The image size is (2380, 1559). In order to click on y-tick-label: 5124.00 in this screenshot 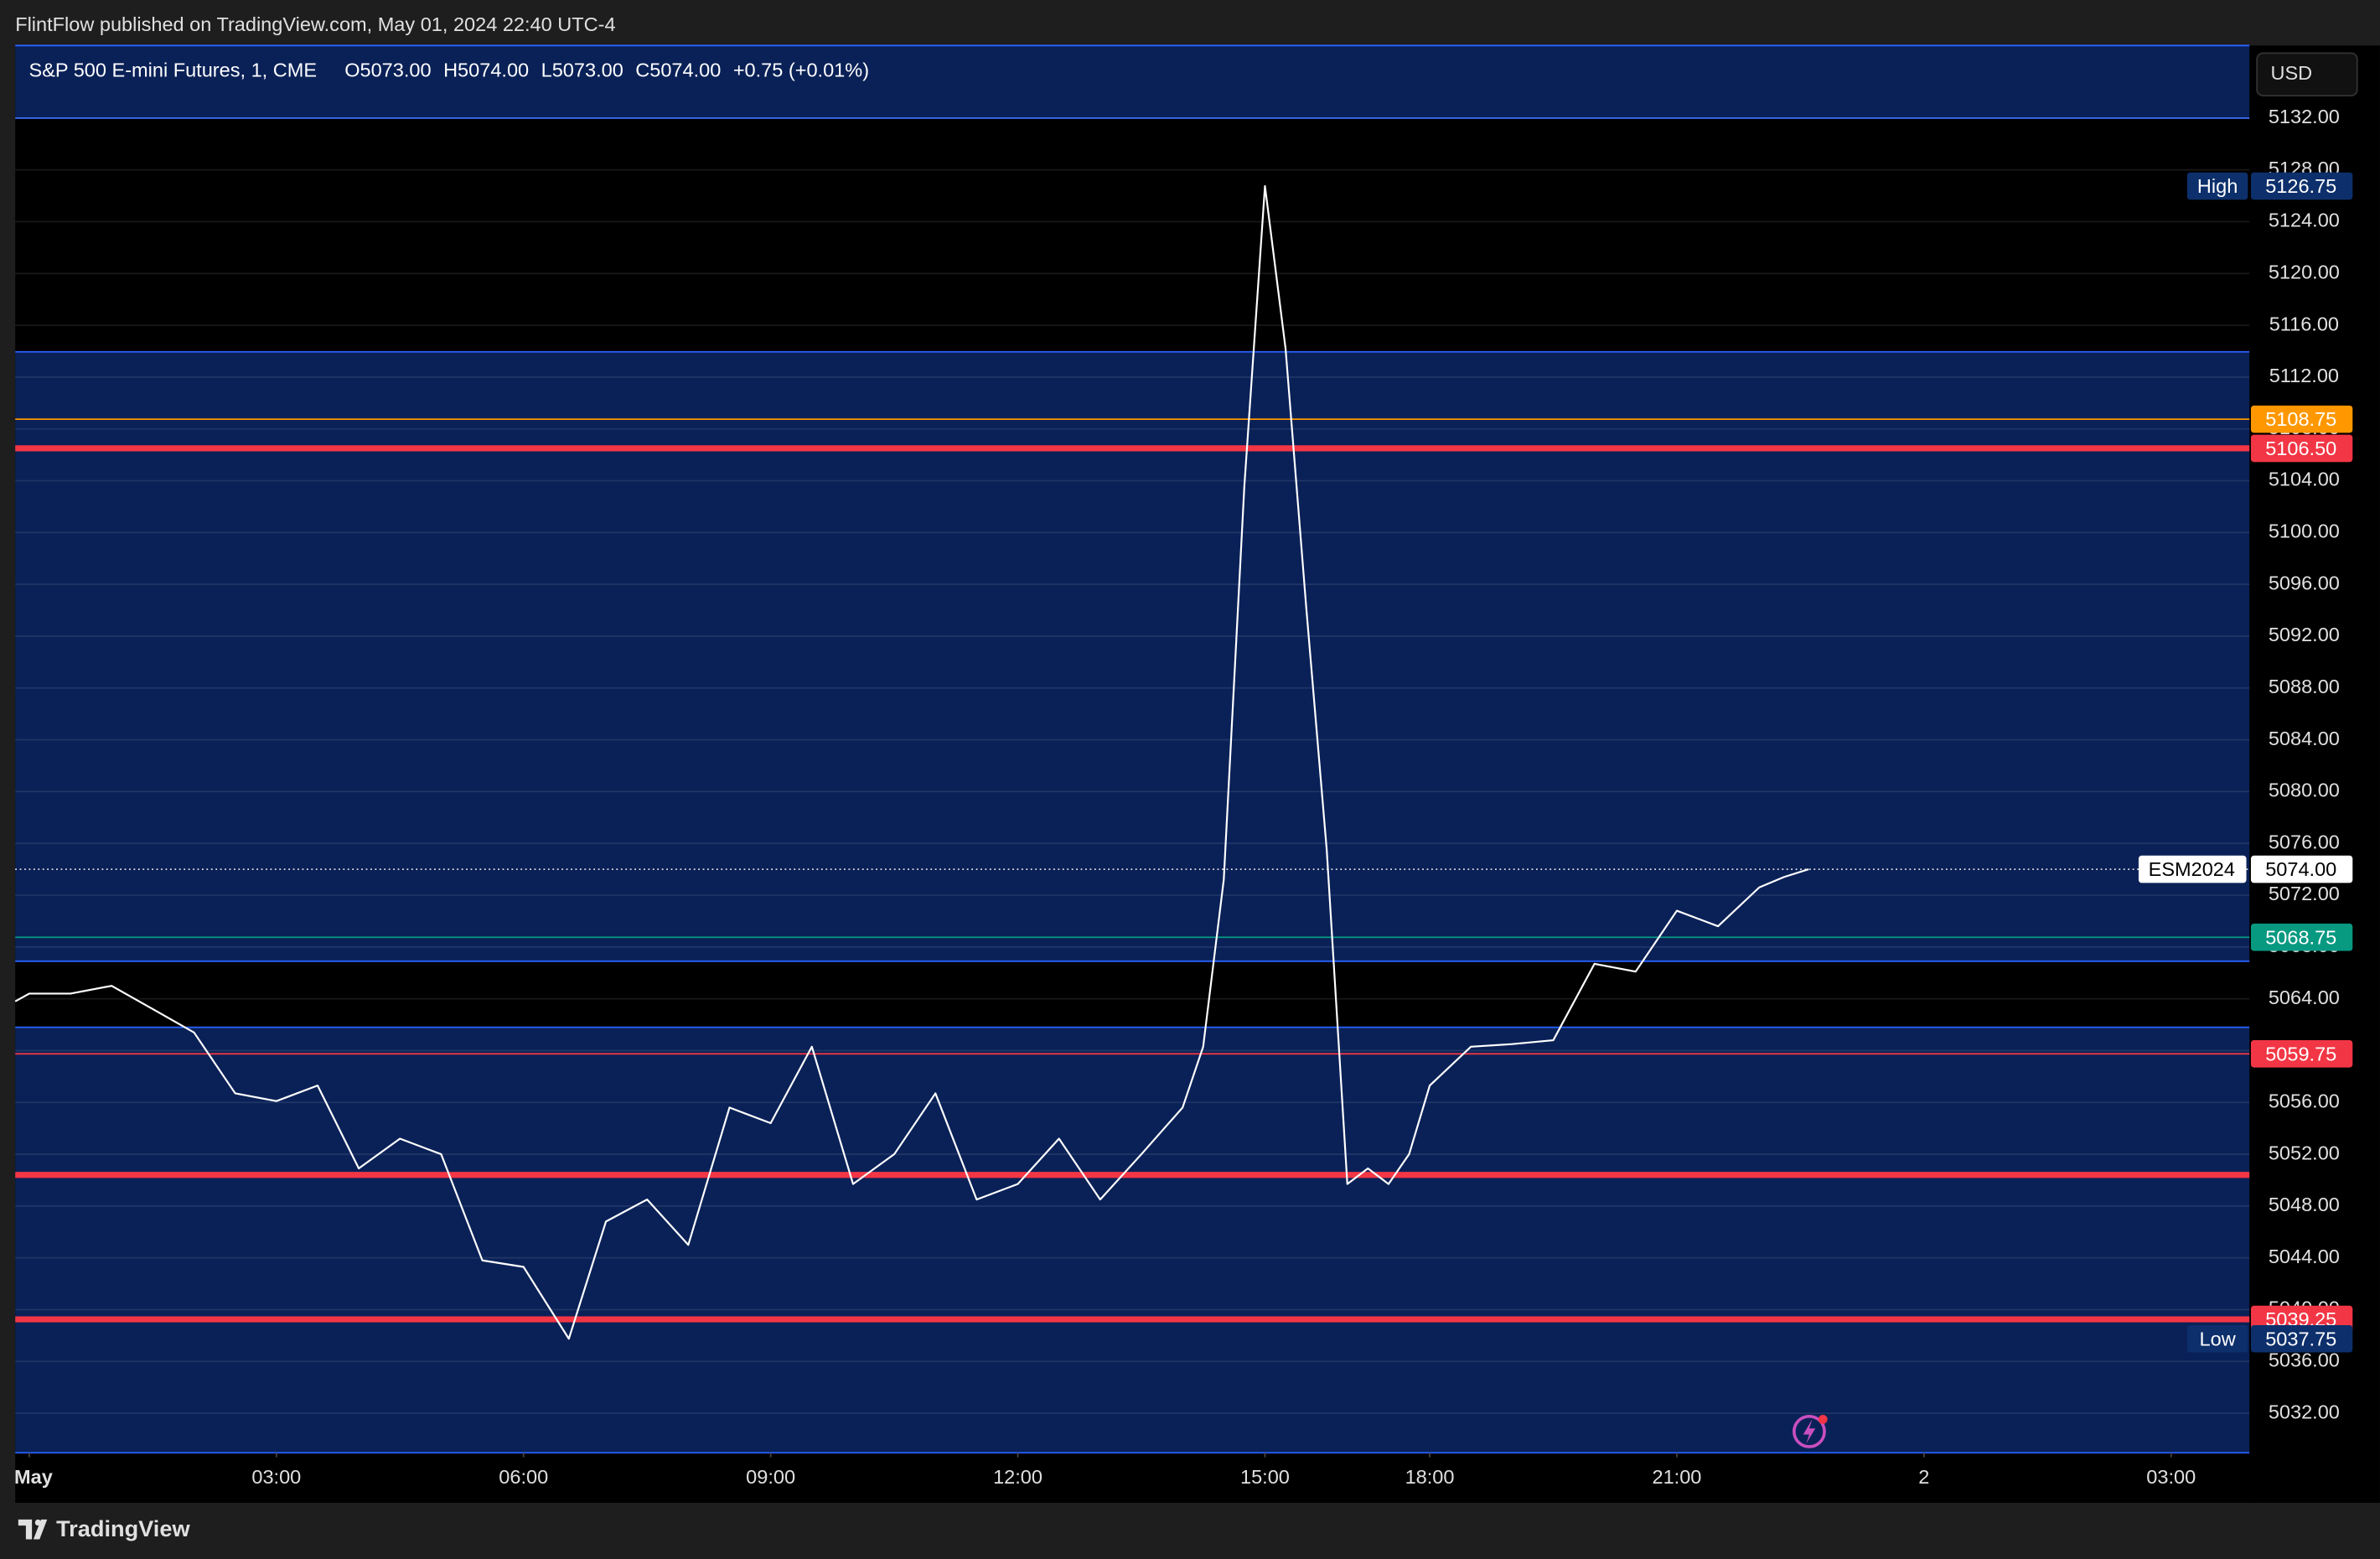, I will do `click(2304, 220)`.